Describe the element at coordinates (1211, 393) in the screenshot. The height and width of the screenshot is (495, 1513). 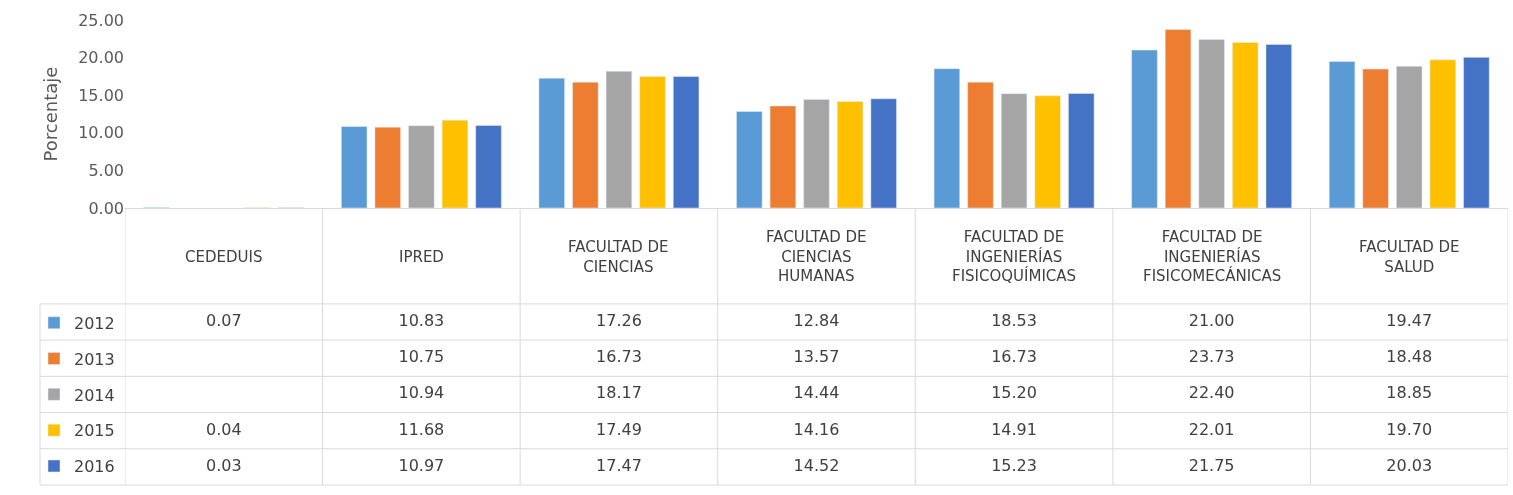
I see `data-label: 22.40` at that location.